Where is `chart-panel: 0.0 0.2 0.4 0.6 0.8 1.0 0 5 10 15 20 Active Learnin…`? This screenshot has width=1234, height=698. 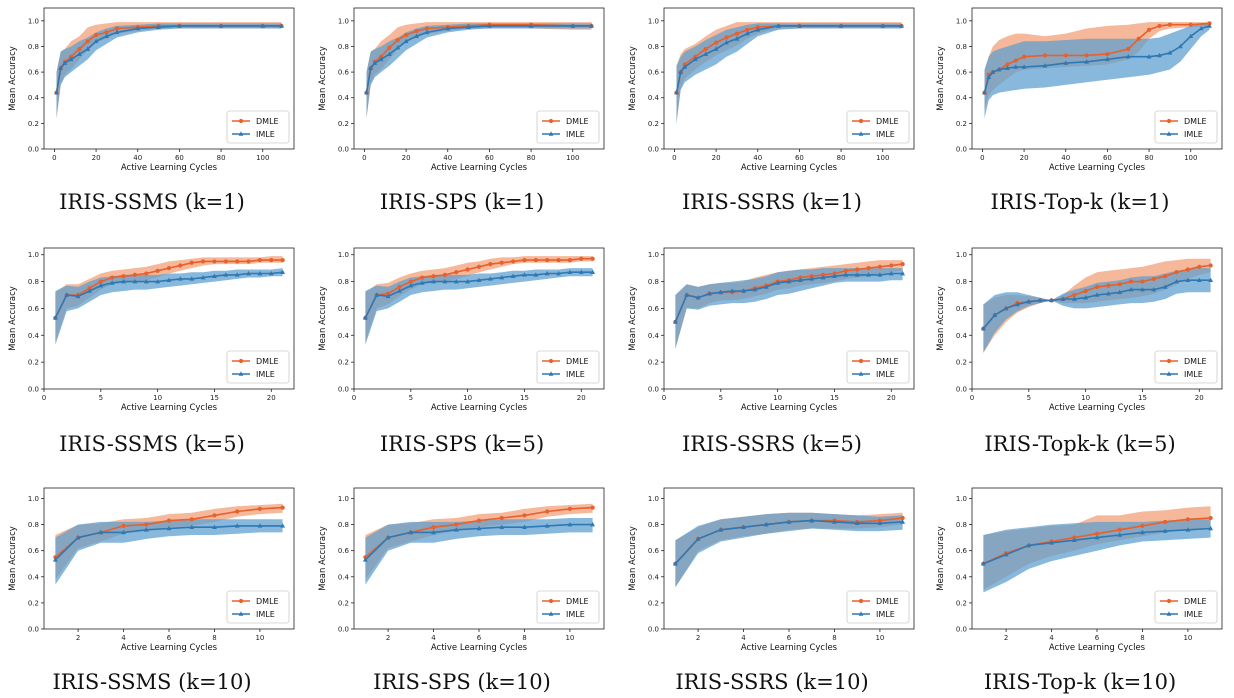 chart-panel: 0.0 0.2 0.4 0.6 0.8 1.0 0 5 10 15 20 Active Learnin… is located at coordinates (772, 331).